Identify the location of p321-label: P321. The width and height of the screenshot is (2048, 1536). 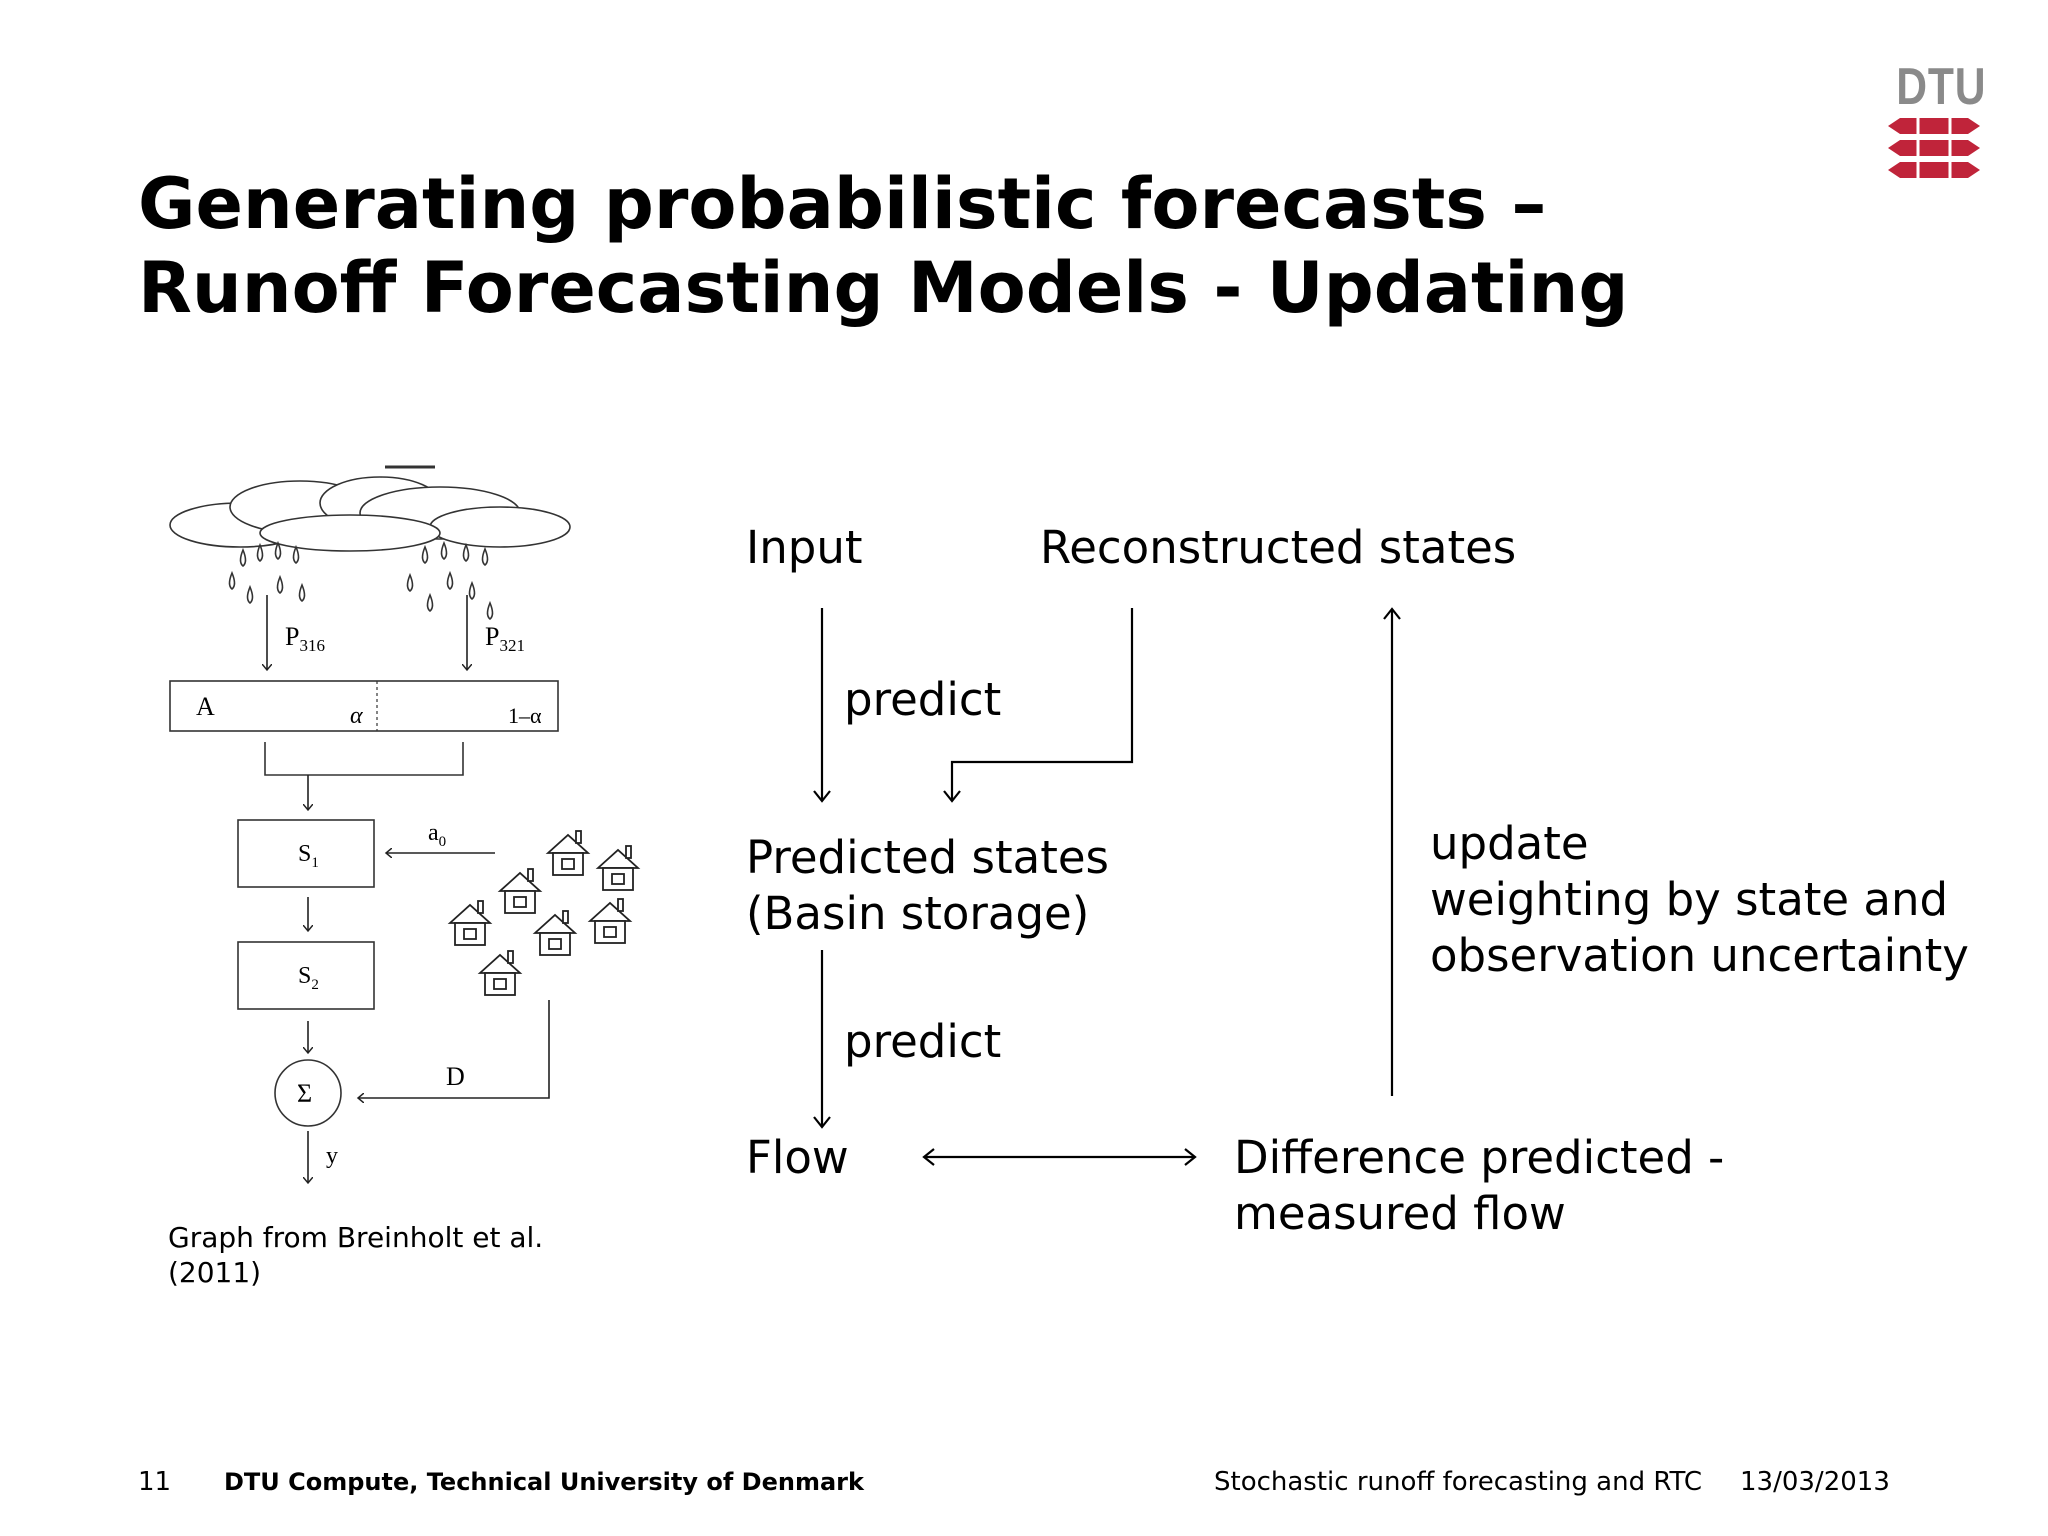
(505, 638).